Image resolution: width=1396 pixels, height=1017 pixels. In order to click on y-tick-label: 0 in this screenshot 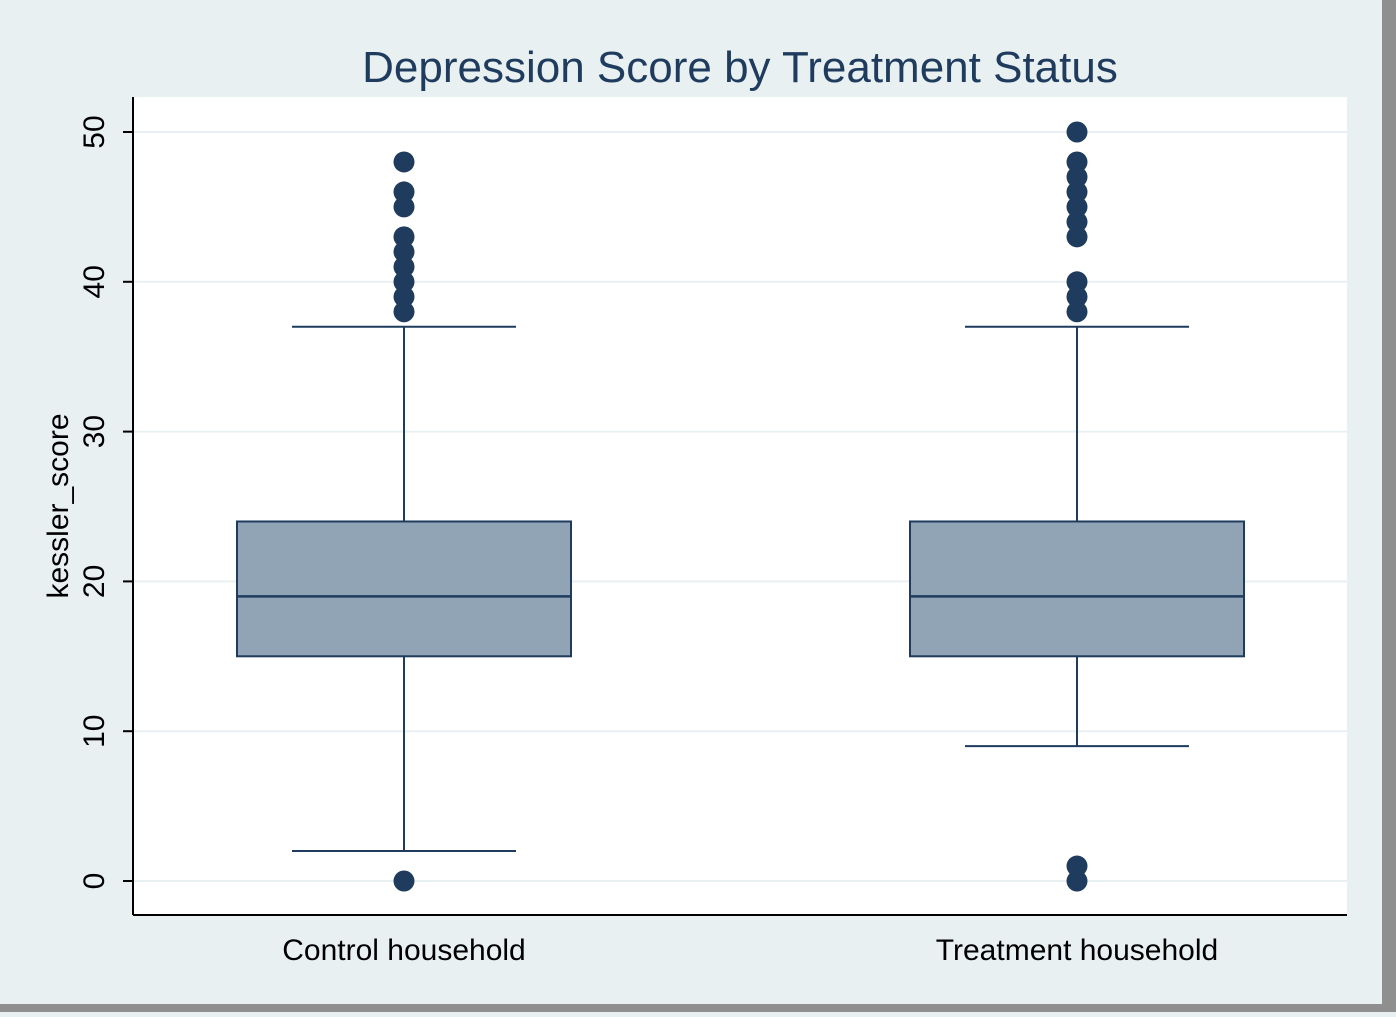, I will do `click(94, 881)`.